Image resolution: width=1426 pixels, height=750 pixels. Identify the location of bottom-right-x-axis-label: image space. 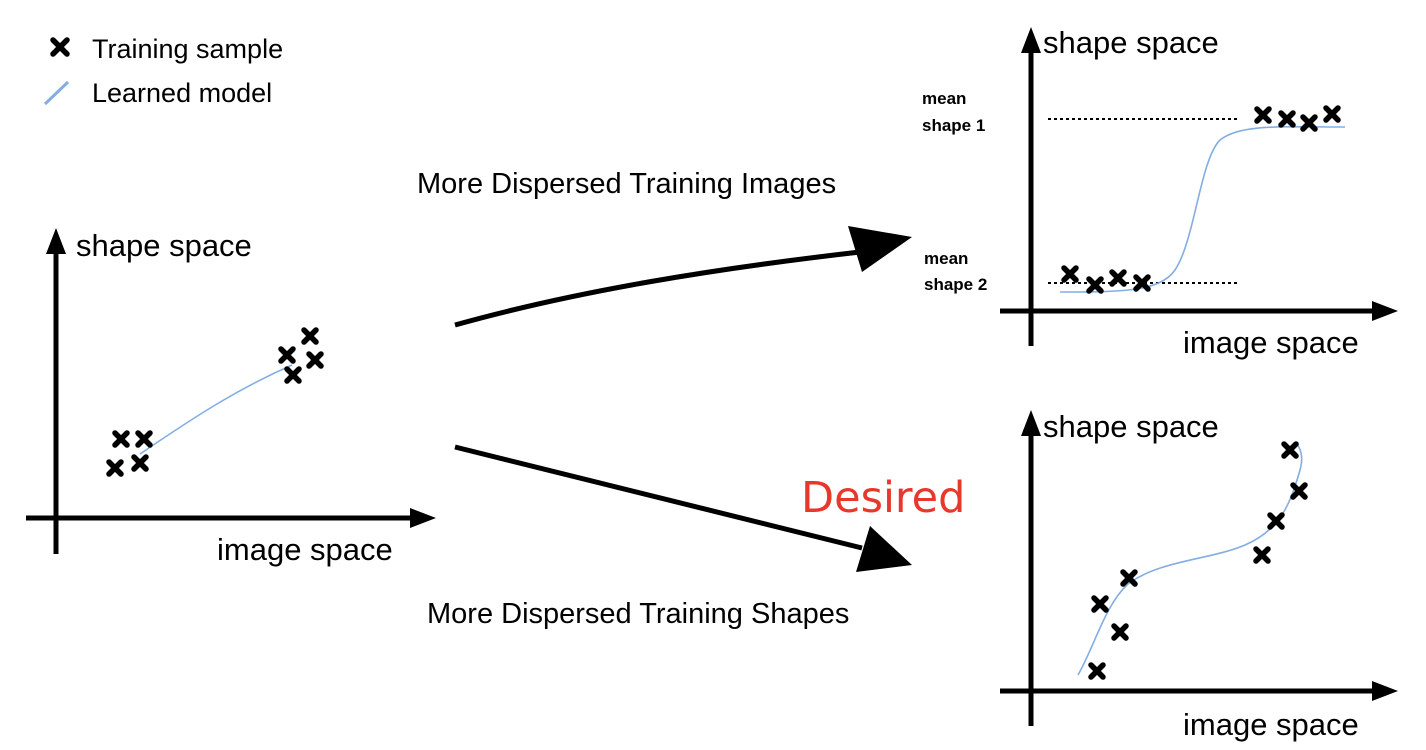
(1271, 724).